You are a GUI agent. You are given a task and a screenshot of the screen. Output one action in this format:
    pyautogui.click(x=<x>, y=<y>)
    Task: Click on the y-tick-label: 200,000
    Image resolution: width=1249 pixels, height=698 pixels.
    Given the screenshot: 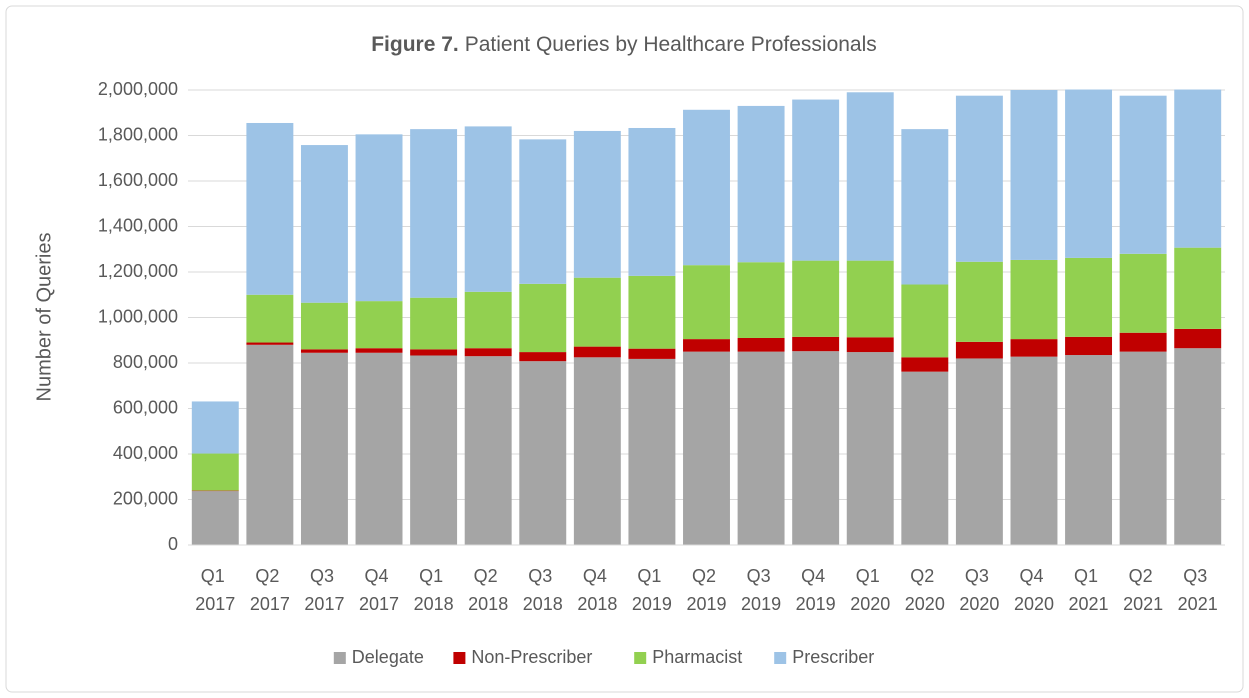 What is the action you would take?
    pyautogui.click(x=145, y=498)
    